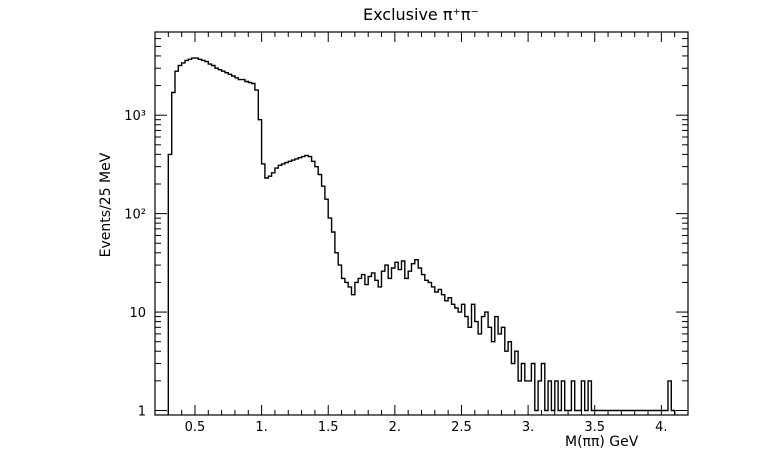 The image size is (763, 465). Describe the element at coordinates (528, 427) in the screenshot. I see `x-tick-label: 3.` at that location.